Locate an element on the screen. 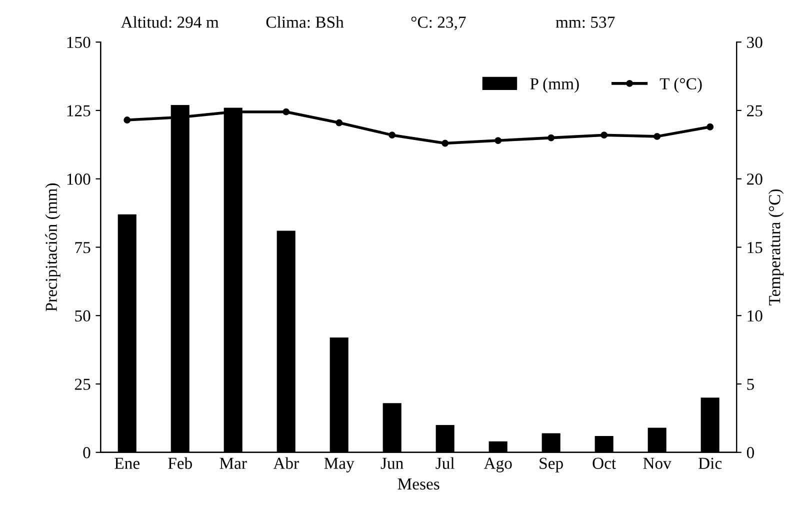  x-tick-label: Feb is located at coordinates (180, 463).